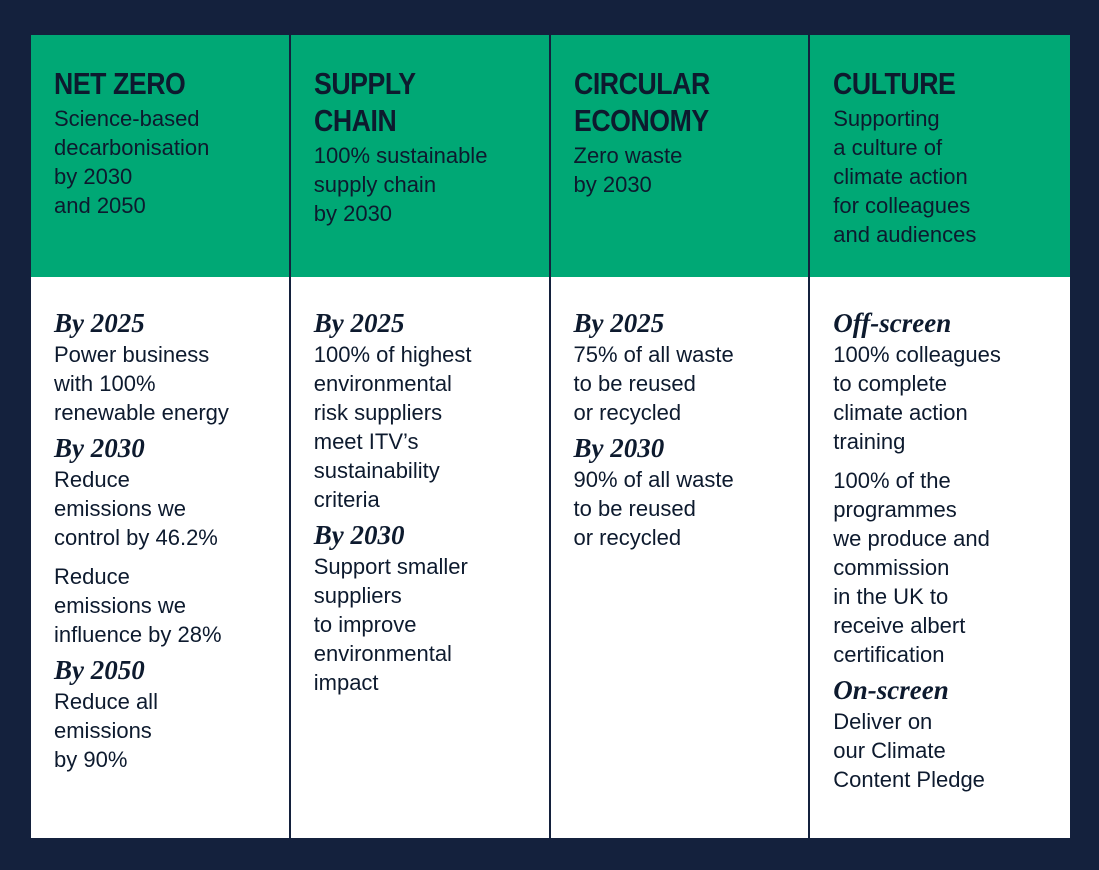 This screenshot has width=1099, height=870. Describe the element at coordinates (136, 508) in the screenshot. I see `goal-item: Reduce emissions we control by 46.2%` at that location.